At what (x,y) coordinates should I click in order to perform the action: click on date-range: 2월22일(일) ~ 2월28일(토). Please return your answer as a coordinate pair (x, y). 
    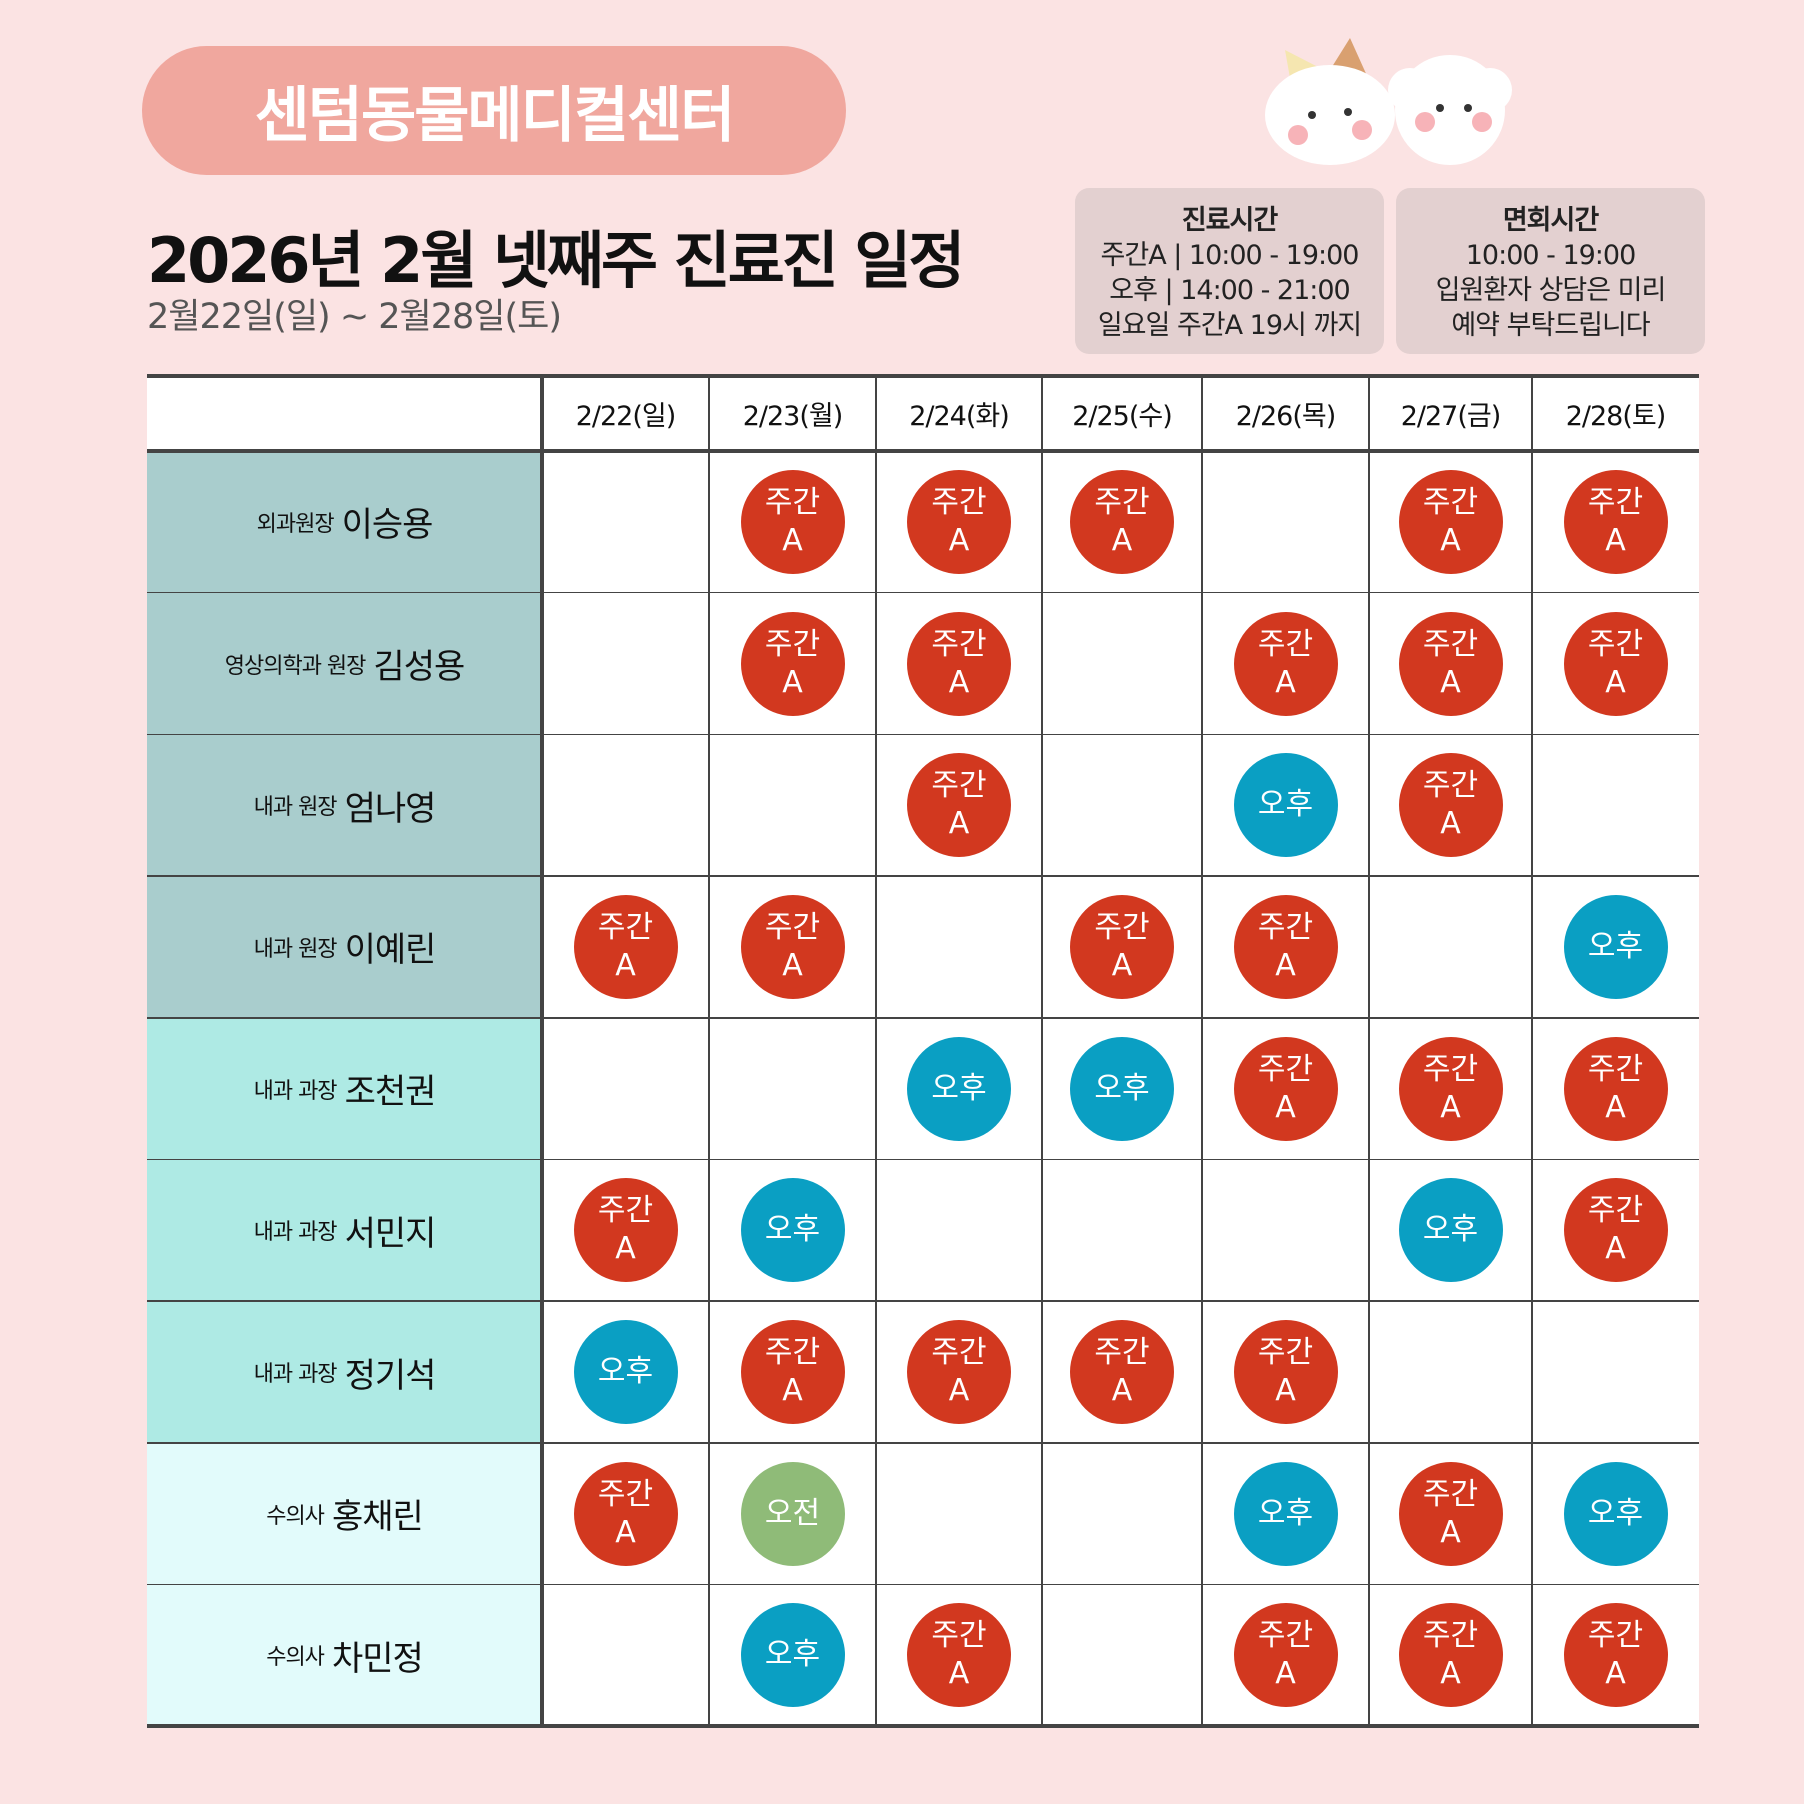
    Looking at the image, I should click on (354, 317).